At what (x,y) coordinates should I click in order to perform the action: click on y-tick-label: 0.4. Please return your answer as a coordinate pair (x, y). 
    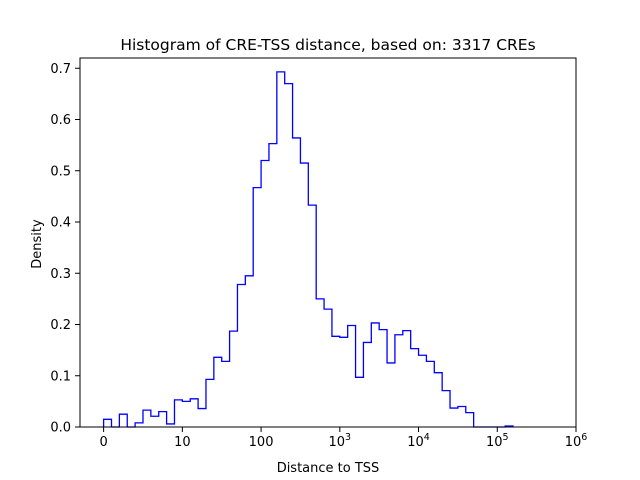
    Looking at the image, I should click on (60, 223).